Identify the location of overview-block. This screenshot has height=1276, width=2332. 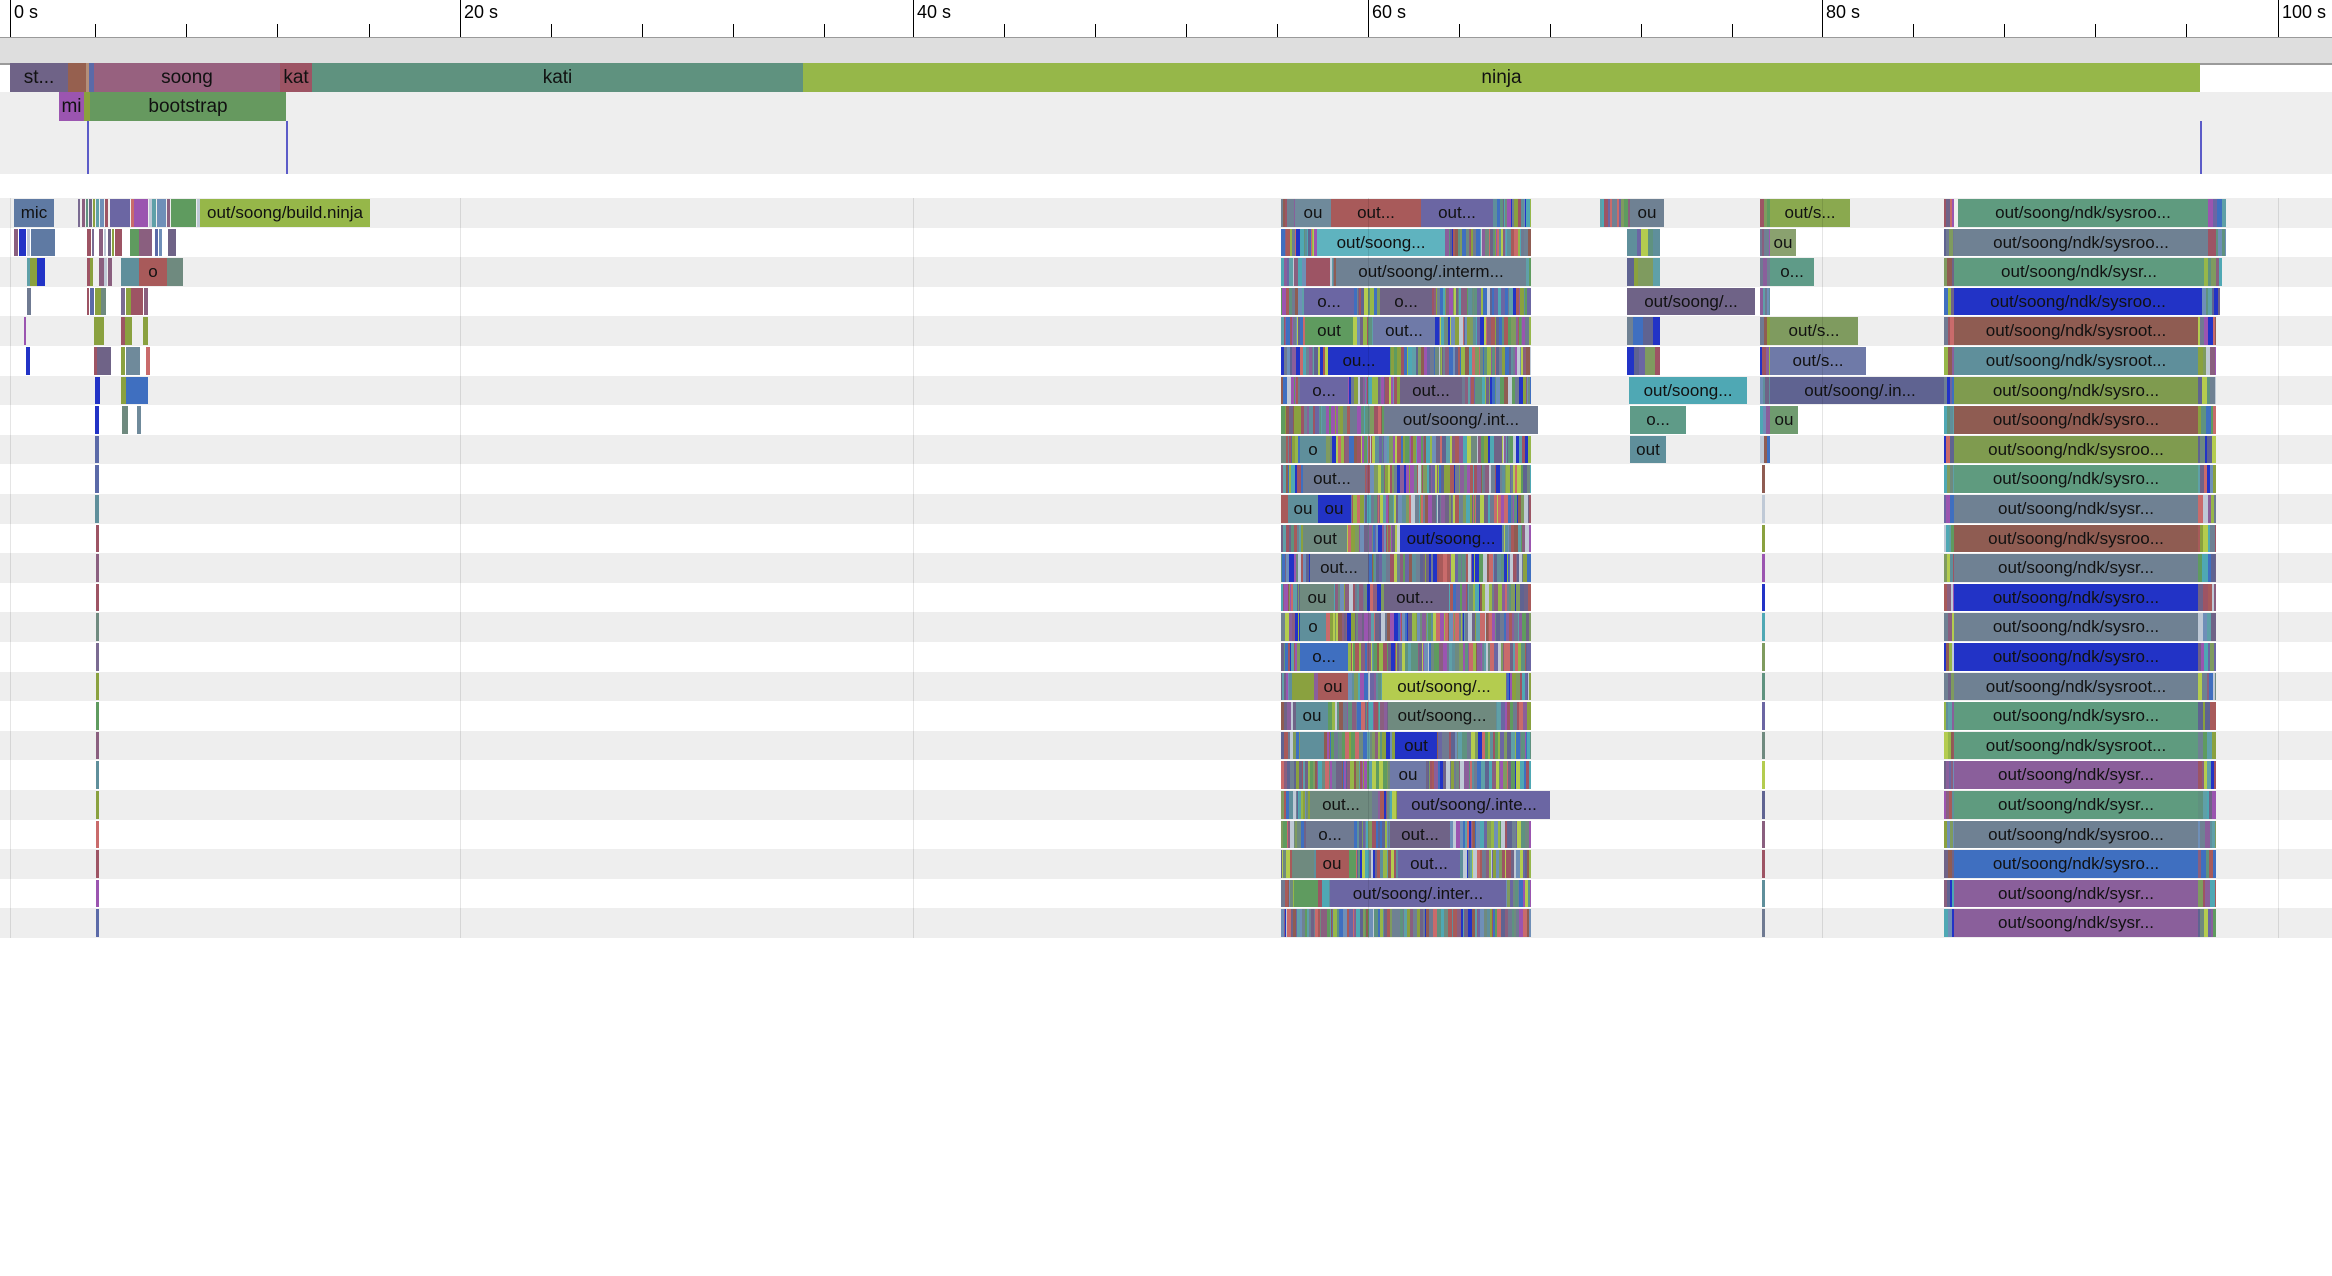
(91, 77).